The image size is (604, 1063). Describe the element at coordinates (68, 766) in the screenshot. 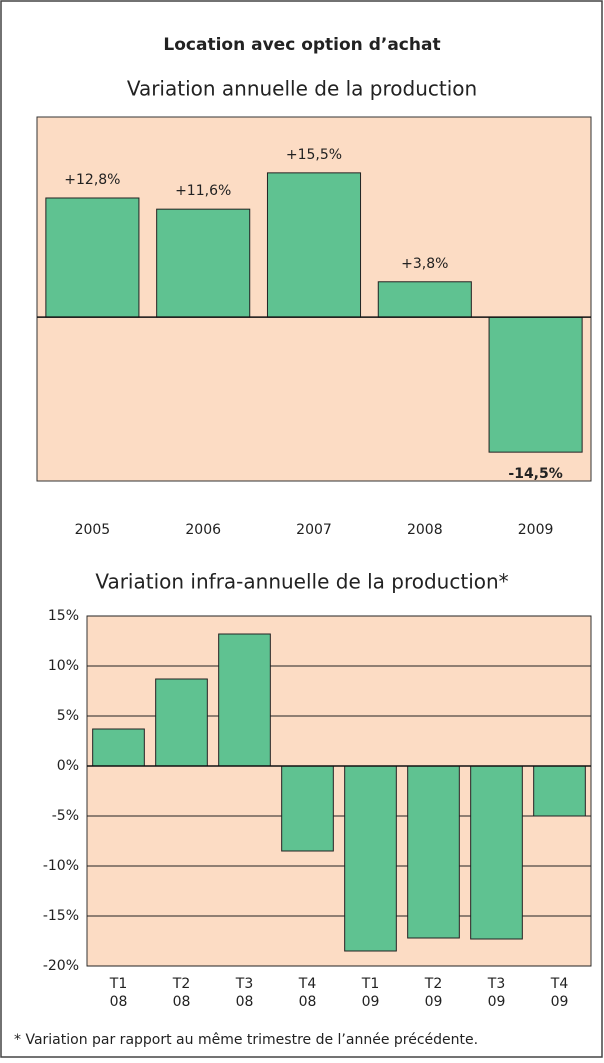

I see `y-tick-label: 0%` at that location.